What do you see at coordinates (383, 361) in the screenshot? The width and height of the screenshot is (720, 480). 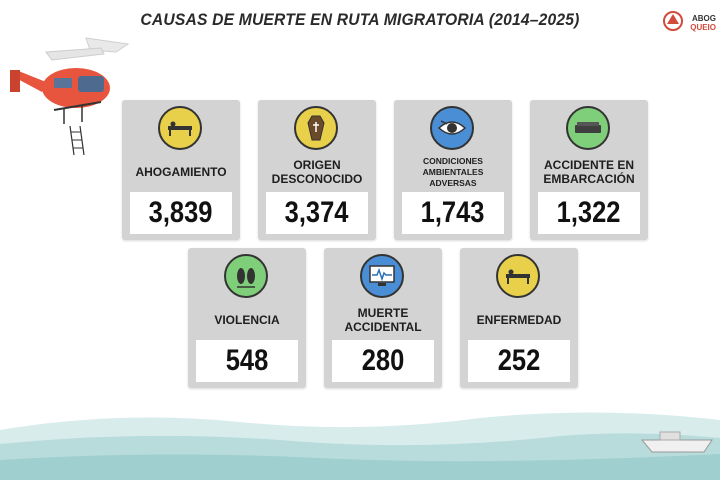 I see `card-value: 280` at bounding box center [383, 361].